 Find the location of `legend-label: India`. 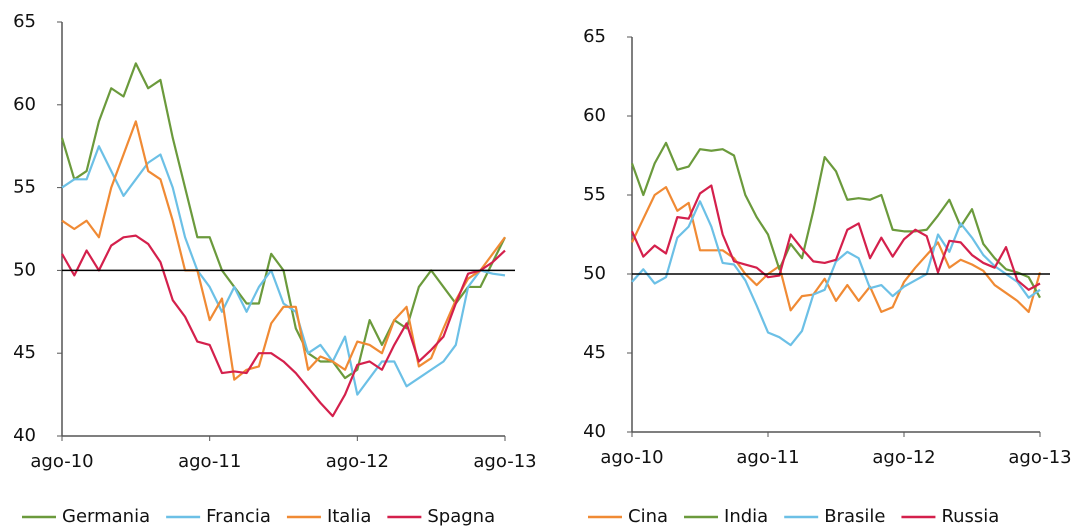

legend-label: India is located at coordinates (746, 516).